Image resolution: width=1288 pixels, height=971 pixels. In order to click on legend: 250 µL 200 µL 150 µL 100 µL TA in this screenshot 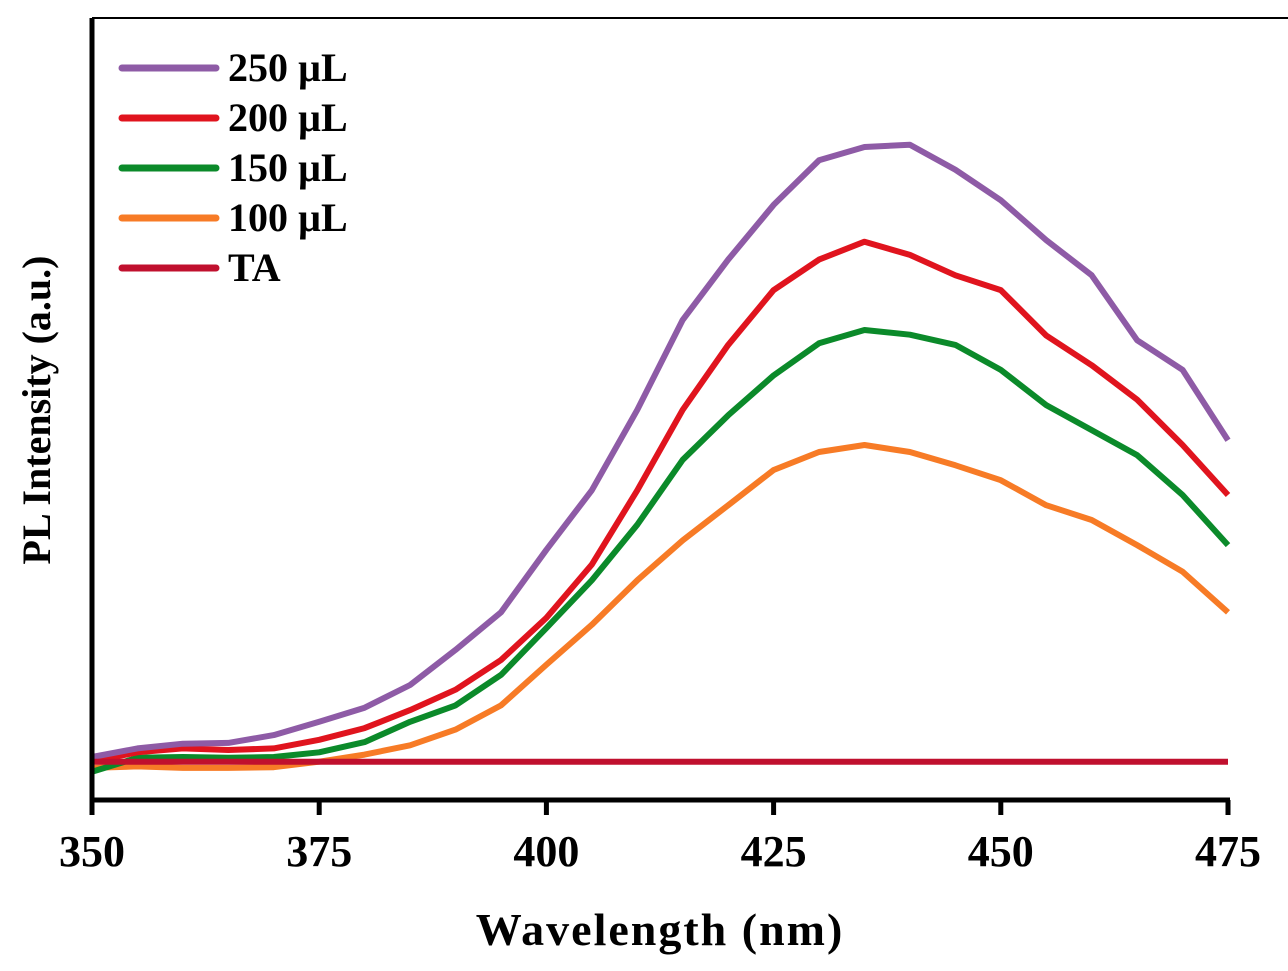, I will do `click(233, 167)`.